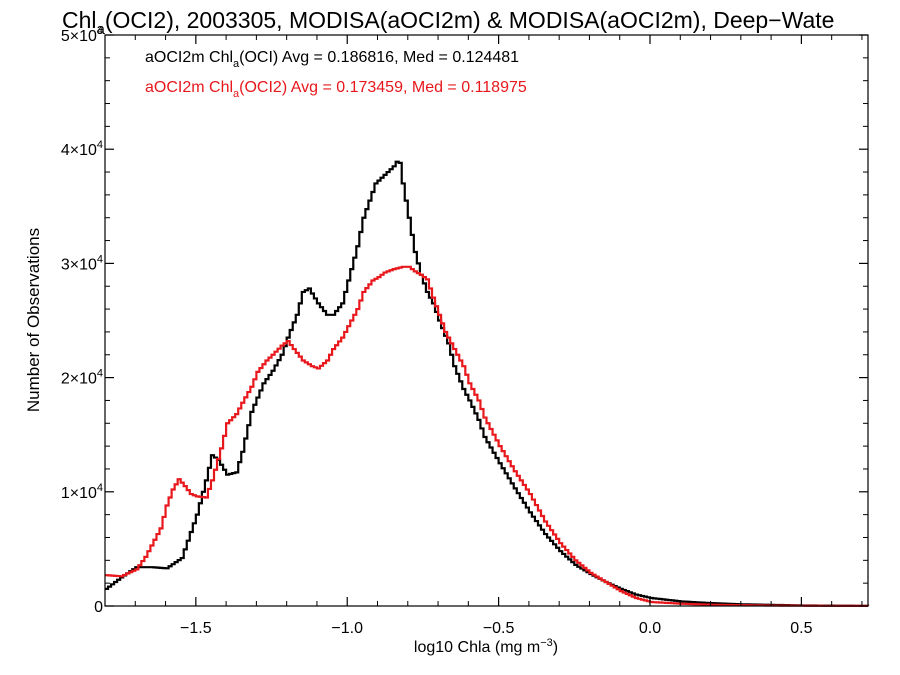 The width and height of the screenshot is (900, 675). I want to click on y-axis-label: Number of Observations, so click(33, 320).